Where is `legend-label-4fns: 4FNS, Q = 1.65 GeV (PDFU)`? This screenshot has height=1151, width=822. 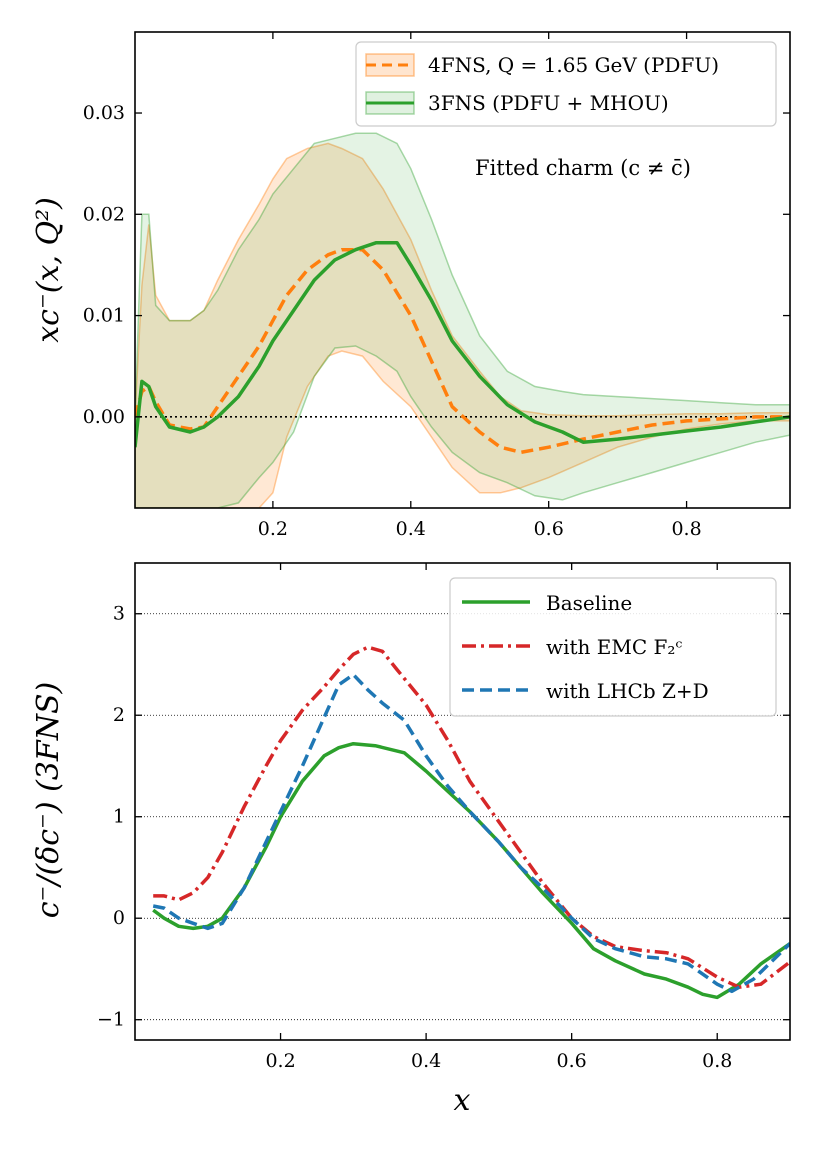
legend-label-4fns: 4FNS, Q = 1.65 GeV (PDFU) is located at coordinates (573, 65).